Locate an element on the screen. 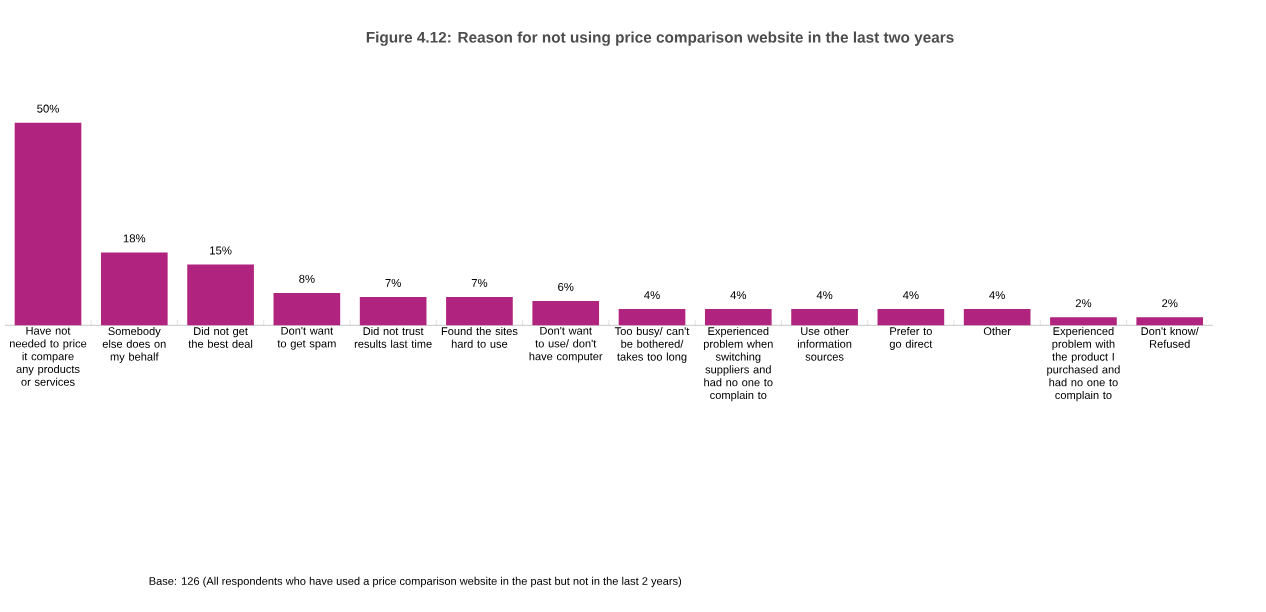 This screenshot has width=1266, height=612. x-tick-label: Use other information sources is located at coordinates (824, 343).